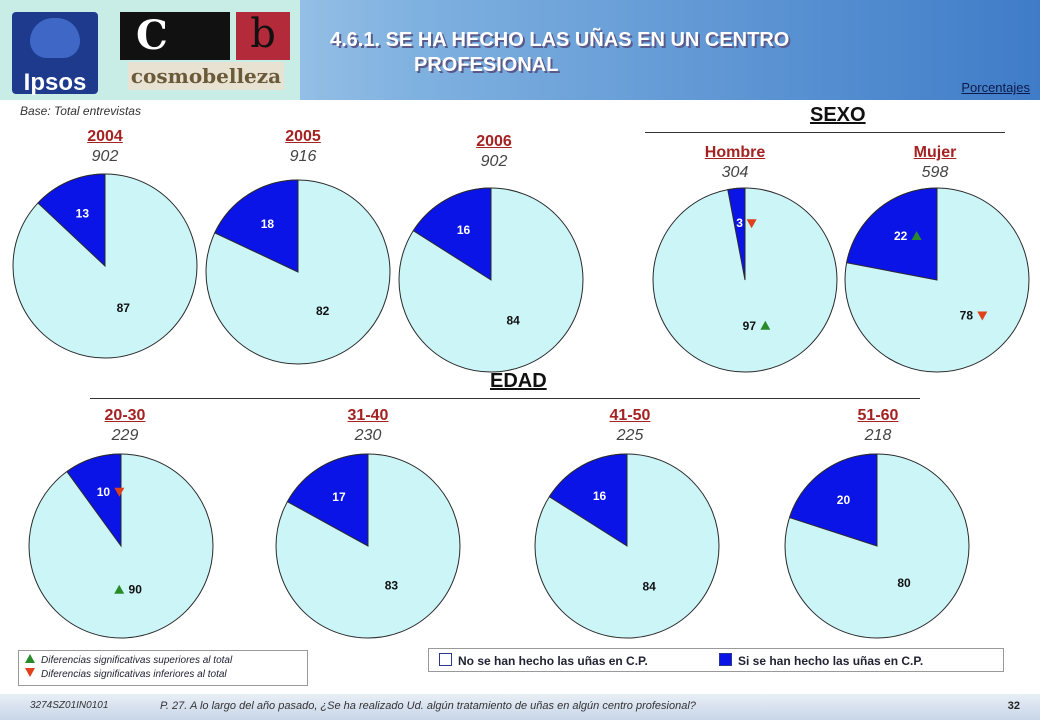 This screenshot has width=1040, height=720. Describe the element at coordinates (739, 223) in the screenshot. I see `pie-value-si-3: 3` at that location.